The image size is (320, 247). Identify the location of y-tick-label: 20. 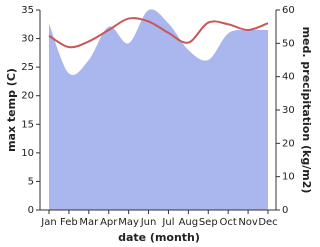
(27, 96).